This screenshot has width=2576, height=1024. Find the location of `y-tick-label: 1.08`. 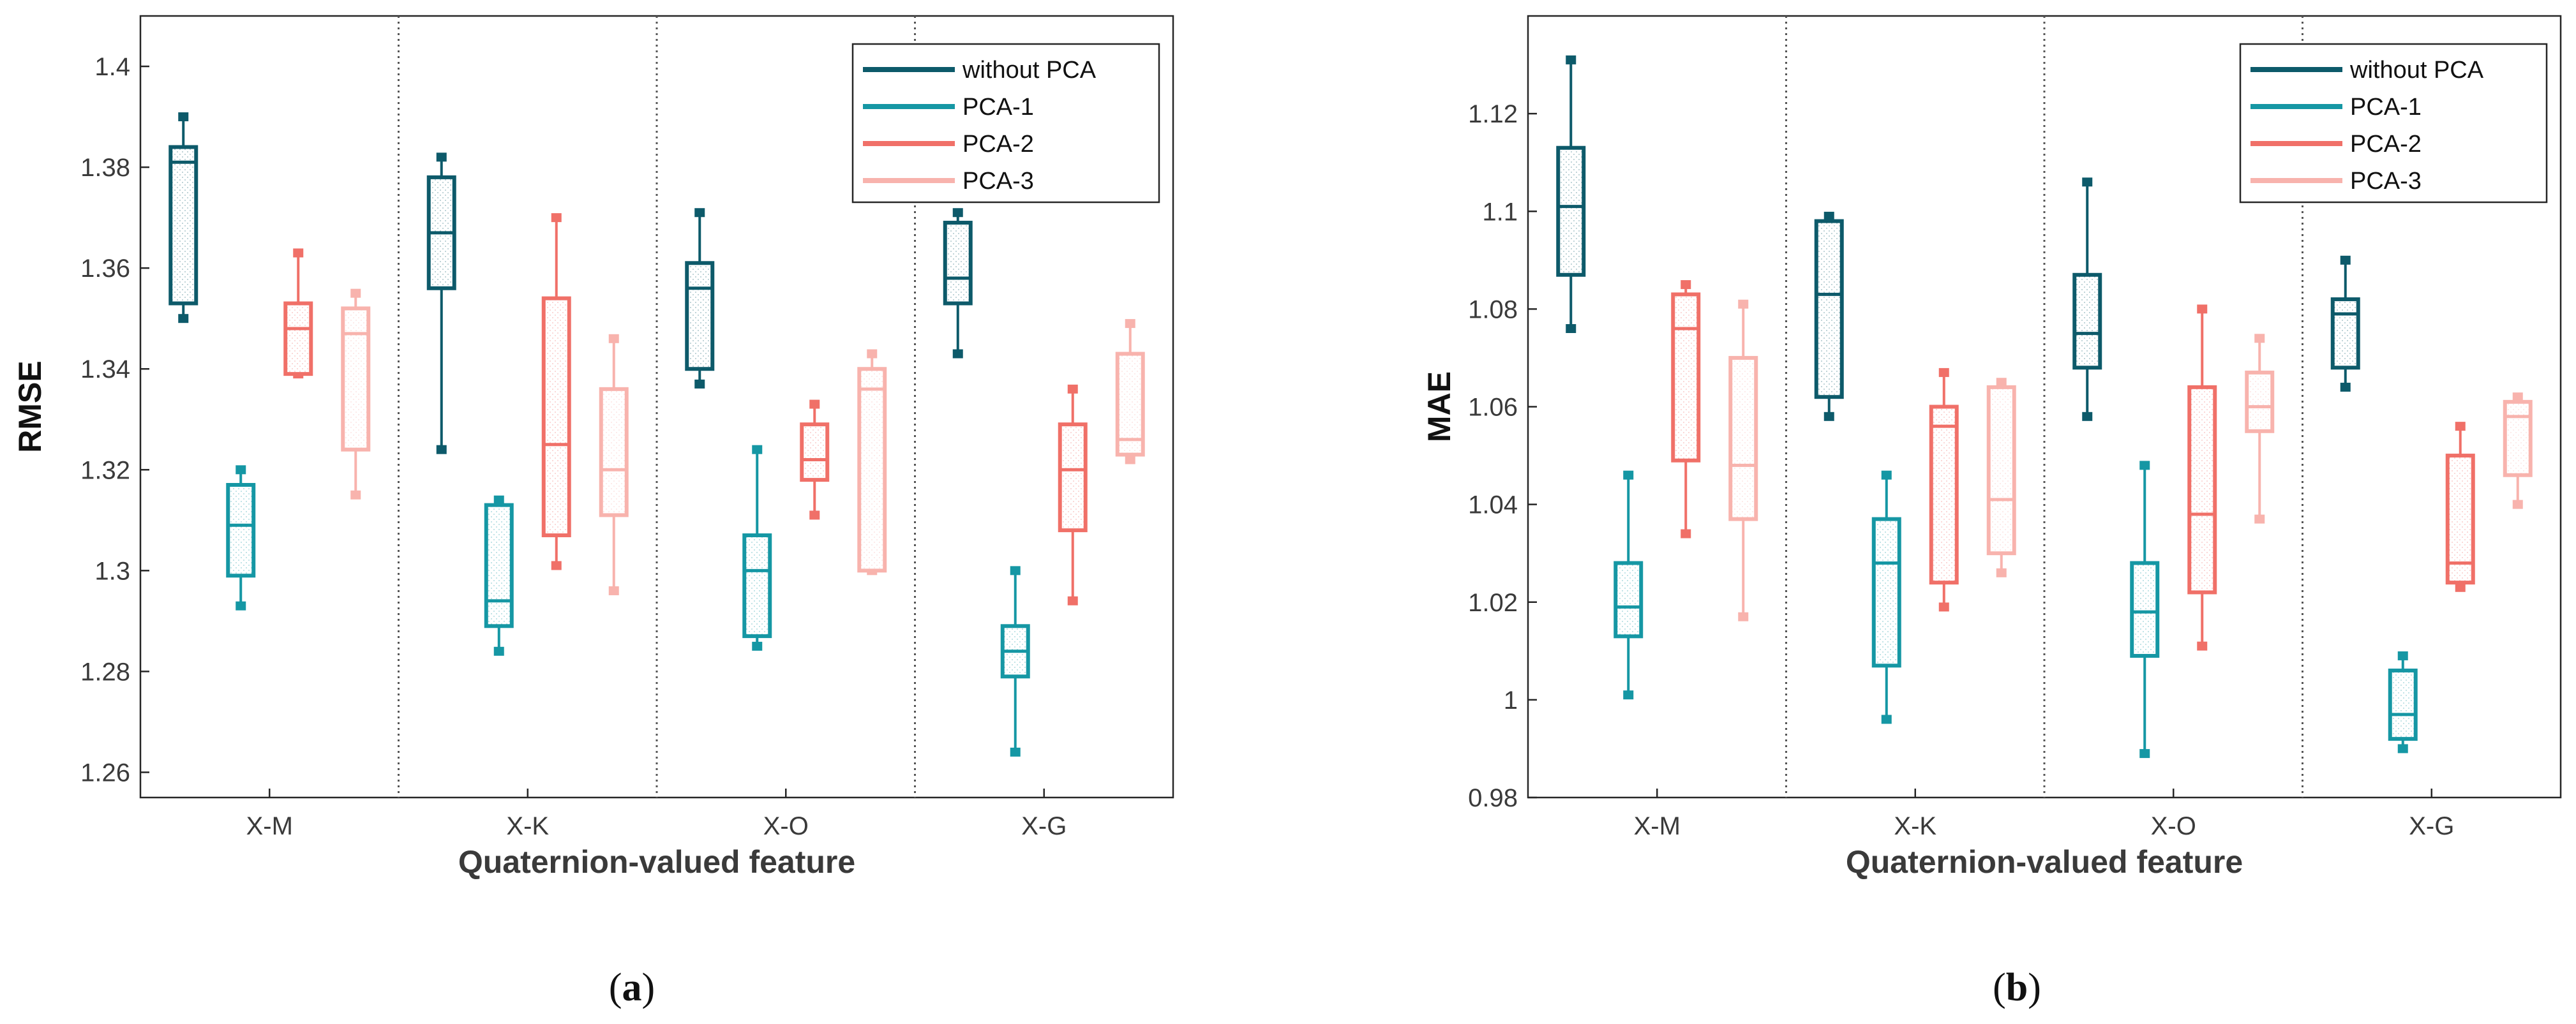

y-tick-label: 1.08 is located at coordinates (1493, 309).